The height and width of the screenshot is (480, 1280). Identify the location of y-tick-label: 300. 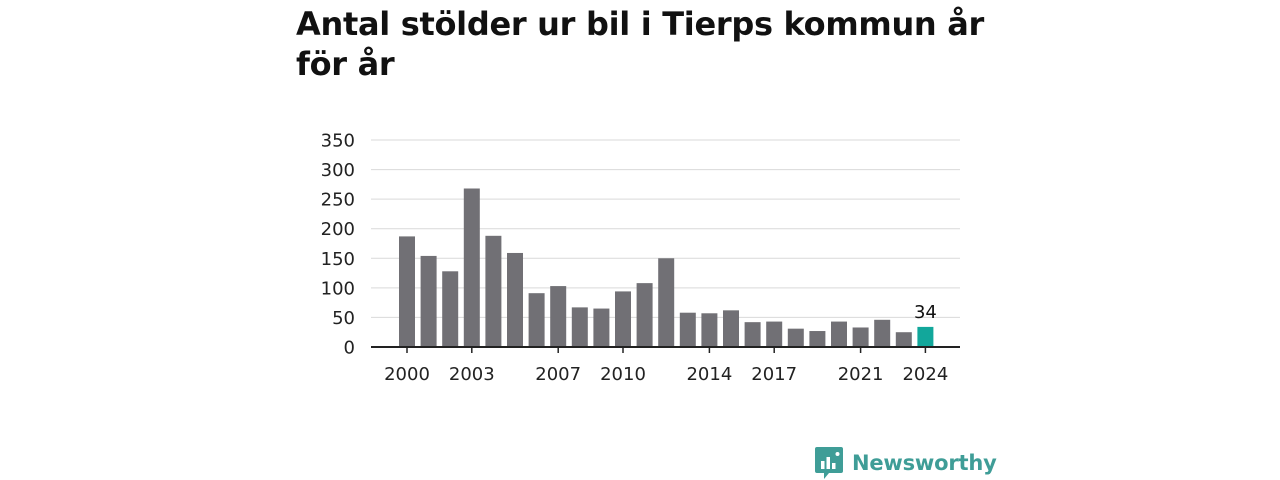
(338, 170).